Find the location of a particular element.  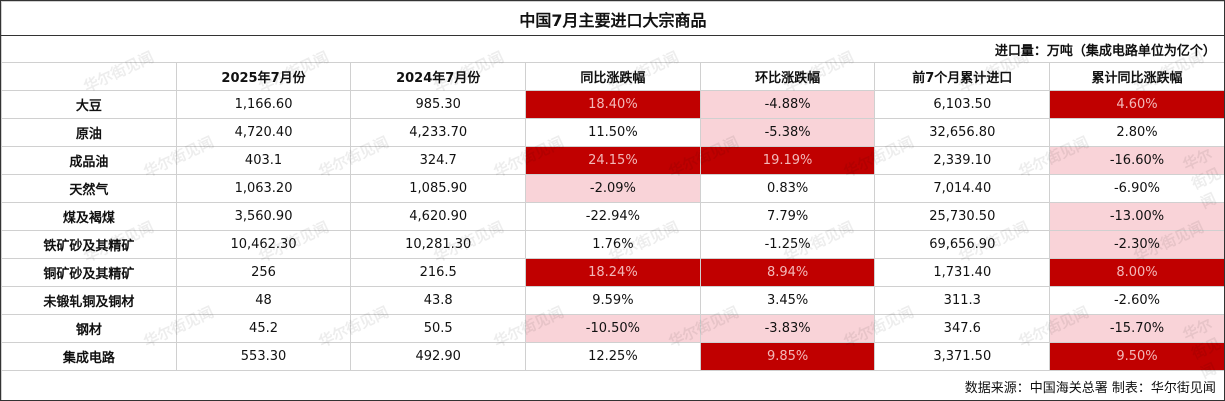

row-label: 原油 is located at coordinates (89, 132).